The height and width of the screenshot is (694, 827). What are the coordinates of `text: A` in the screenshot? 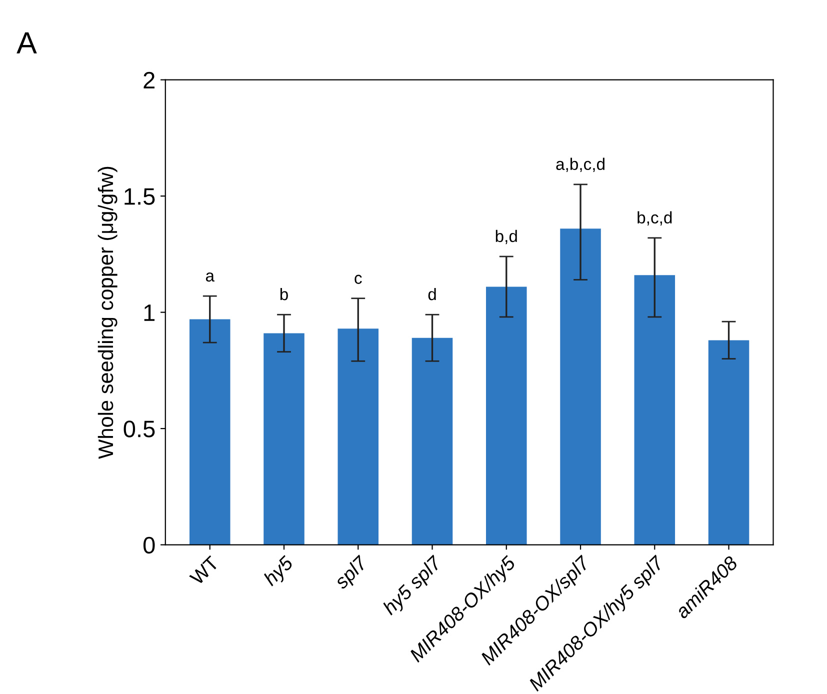 It's located at (26, 43).